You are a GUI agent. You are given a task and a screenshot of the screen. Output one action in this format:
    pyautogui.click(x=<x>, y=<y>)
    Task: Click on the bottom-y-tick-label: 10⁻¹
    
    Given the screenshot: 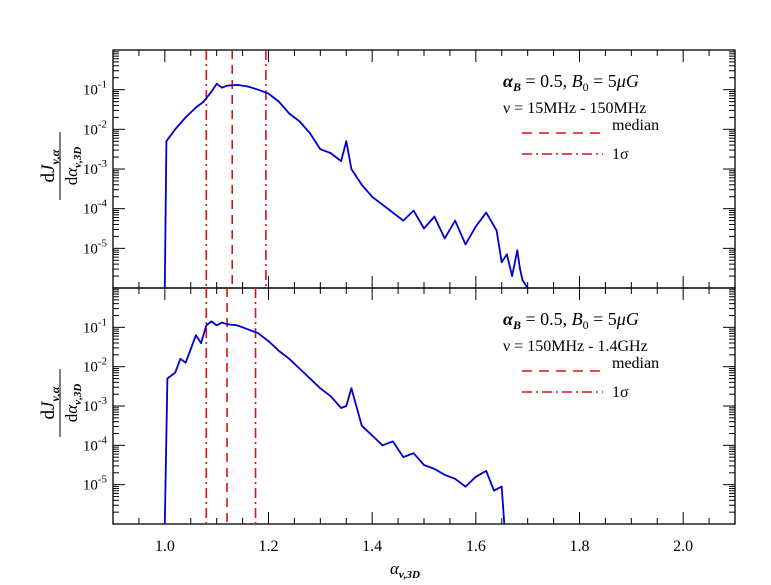 What is the action you would take?
    pyautogui.click(x=95, y=326)
    